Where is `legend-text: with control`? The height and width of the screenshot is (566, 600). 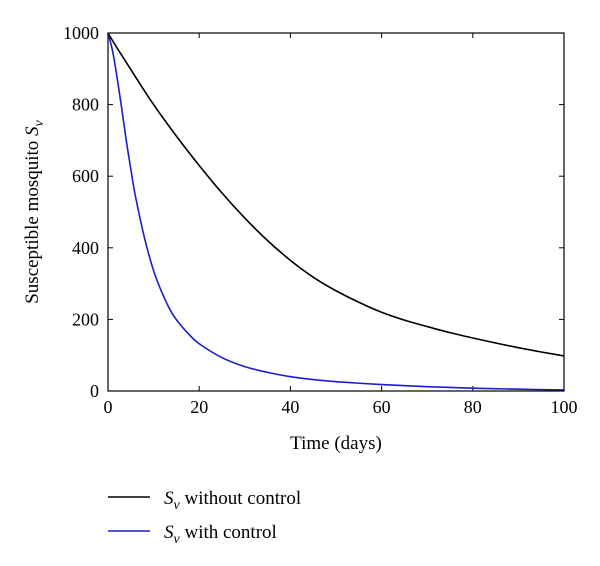 legend-text: with control is located at coordinates (228, 532).